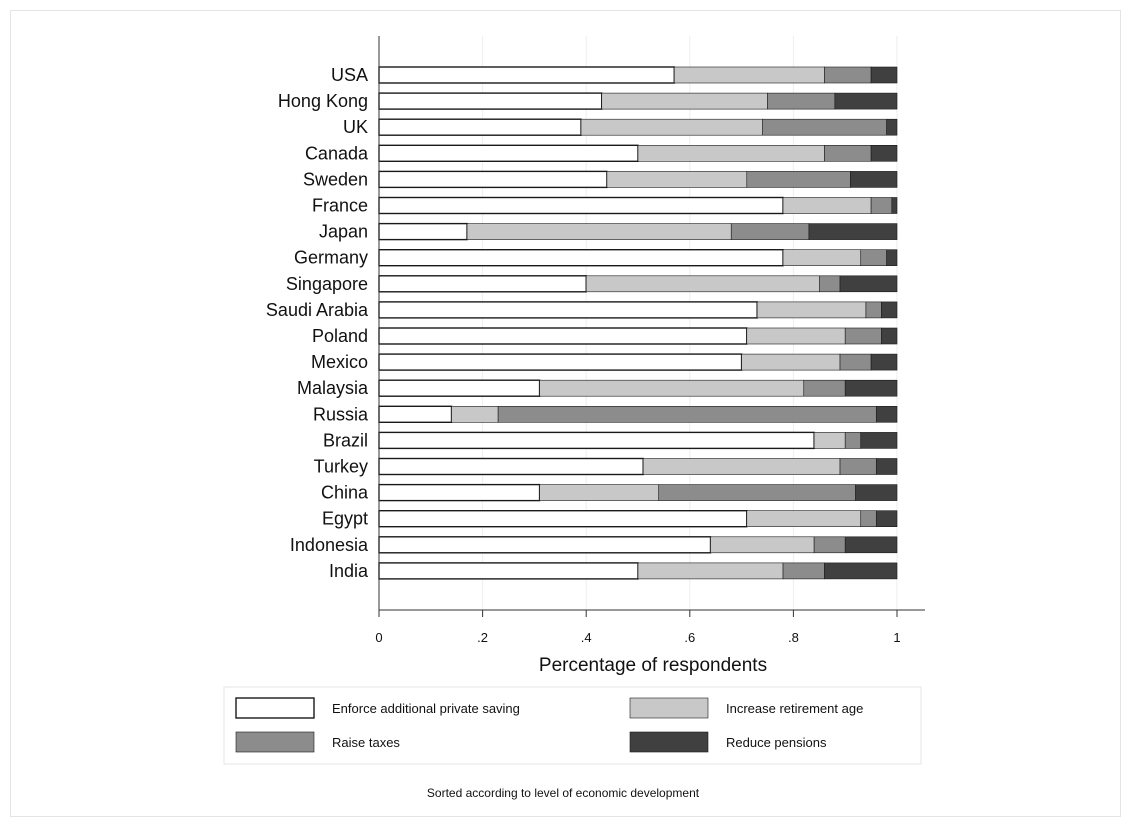 The image size is (1133, 827). I want to click on category-label: India, so click(349, 571).